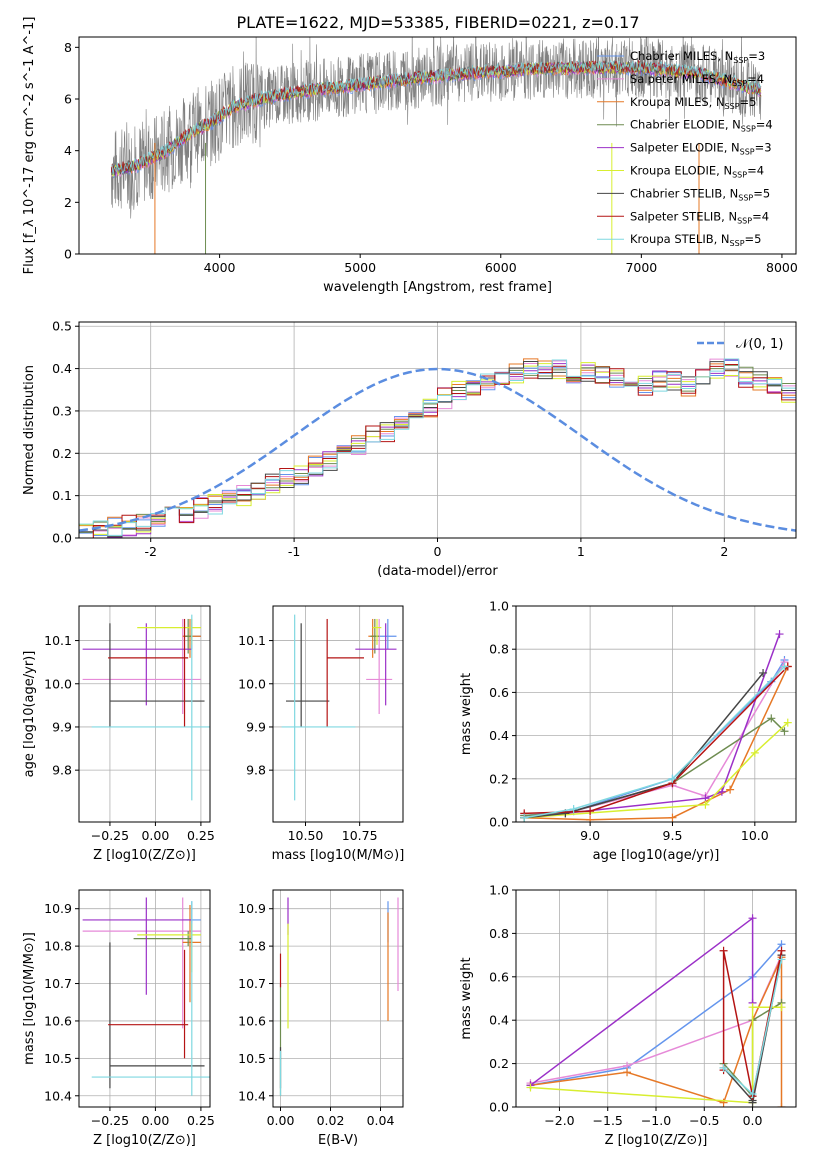 This screenshot has height=1170, width=819. I want to click on x-tick-label: 6000, so click(501, 267).